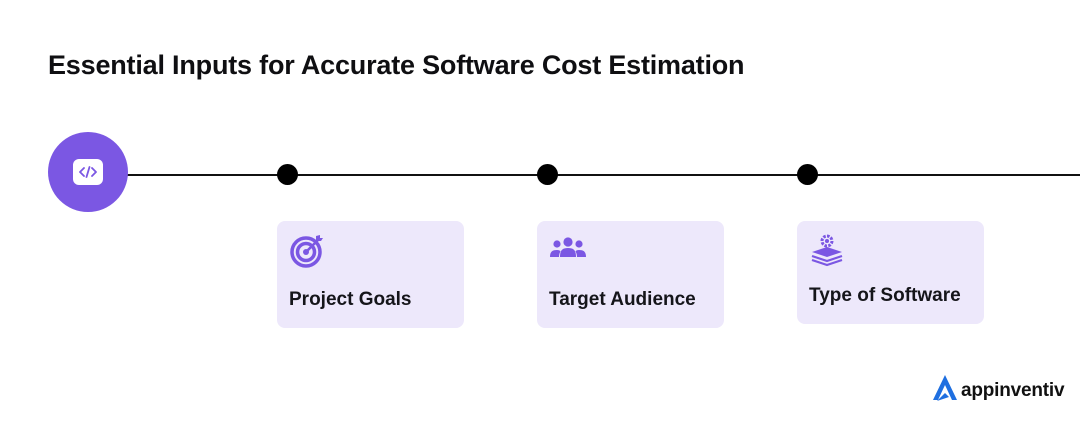 This screenshot has height=426, width=1080. I want to click on brand-name: appinventiv, so click(1013, 390).